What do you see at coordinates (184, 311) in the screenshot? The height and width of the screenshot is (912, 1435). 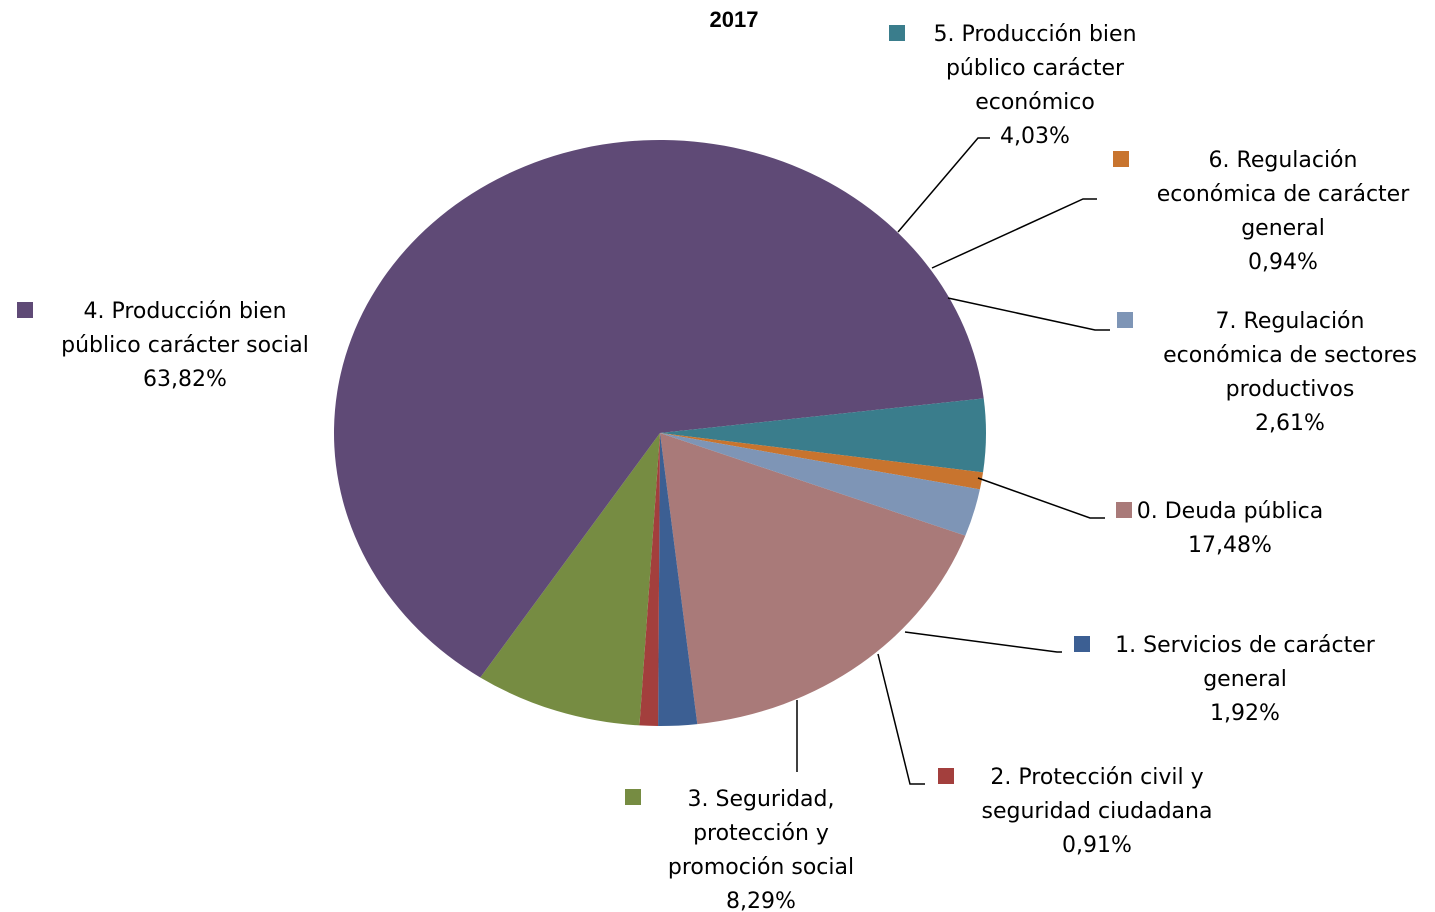 I see `data-label-name-line: 4. Producción bien` at bounding box center [184, 311].